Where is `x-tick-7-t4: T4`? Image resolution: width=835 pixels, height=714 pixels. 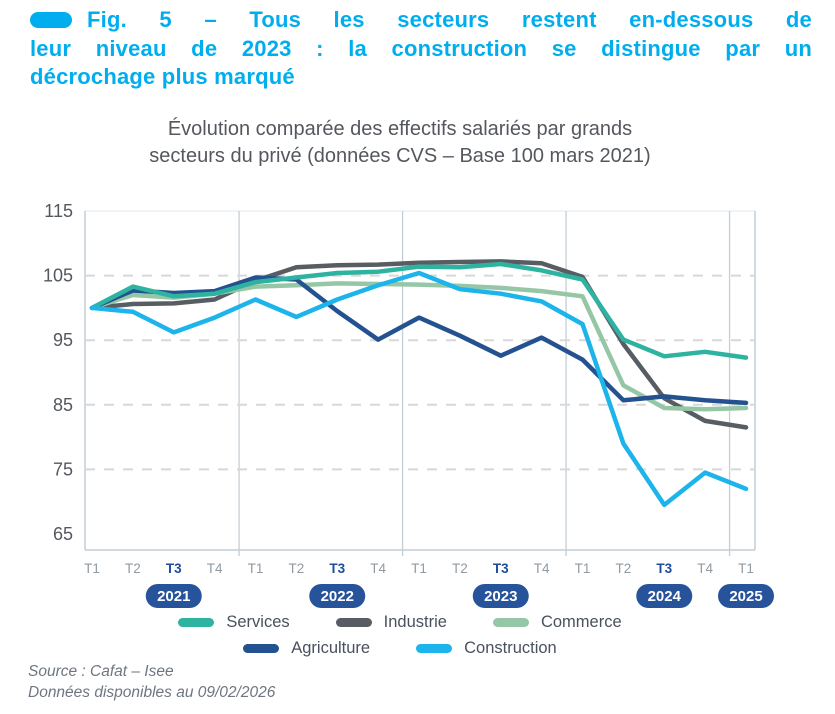
x-tick-7-t4: T4 is located at coordinates (378, 568).